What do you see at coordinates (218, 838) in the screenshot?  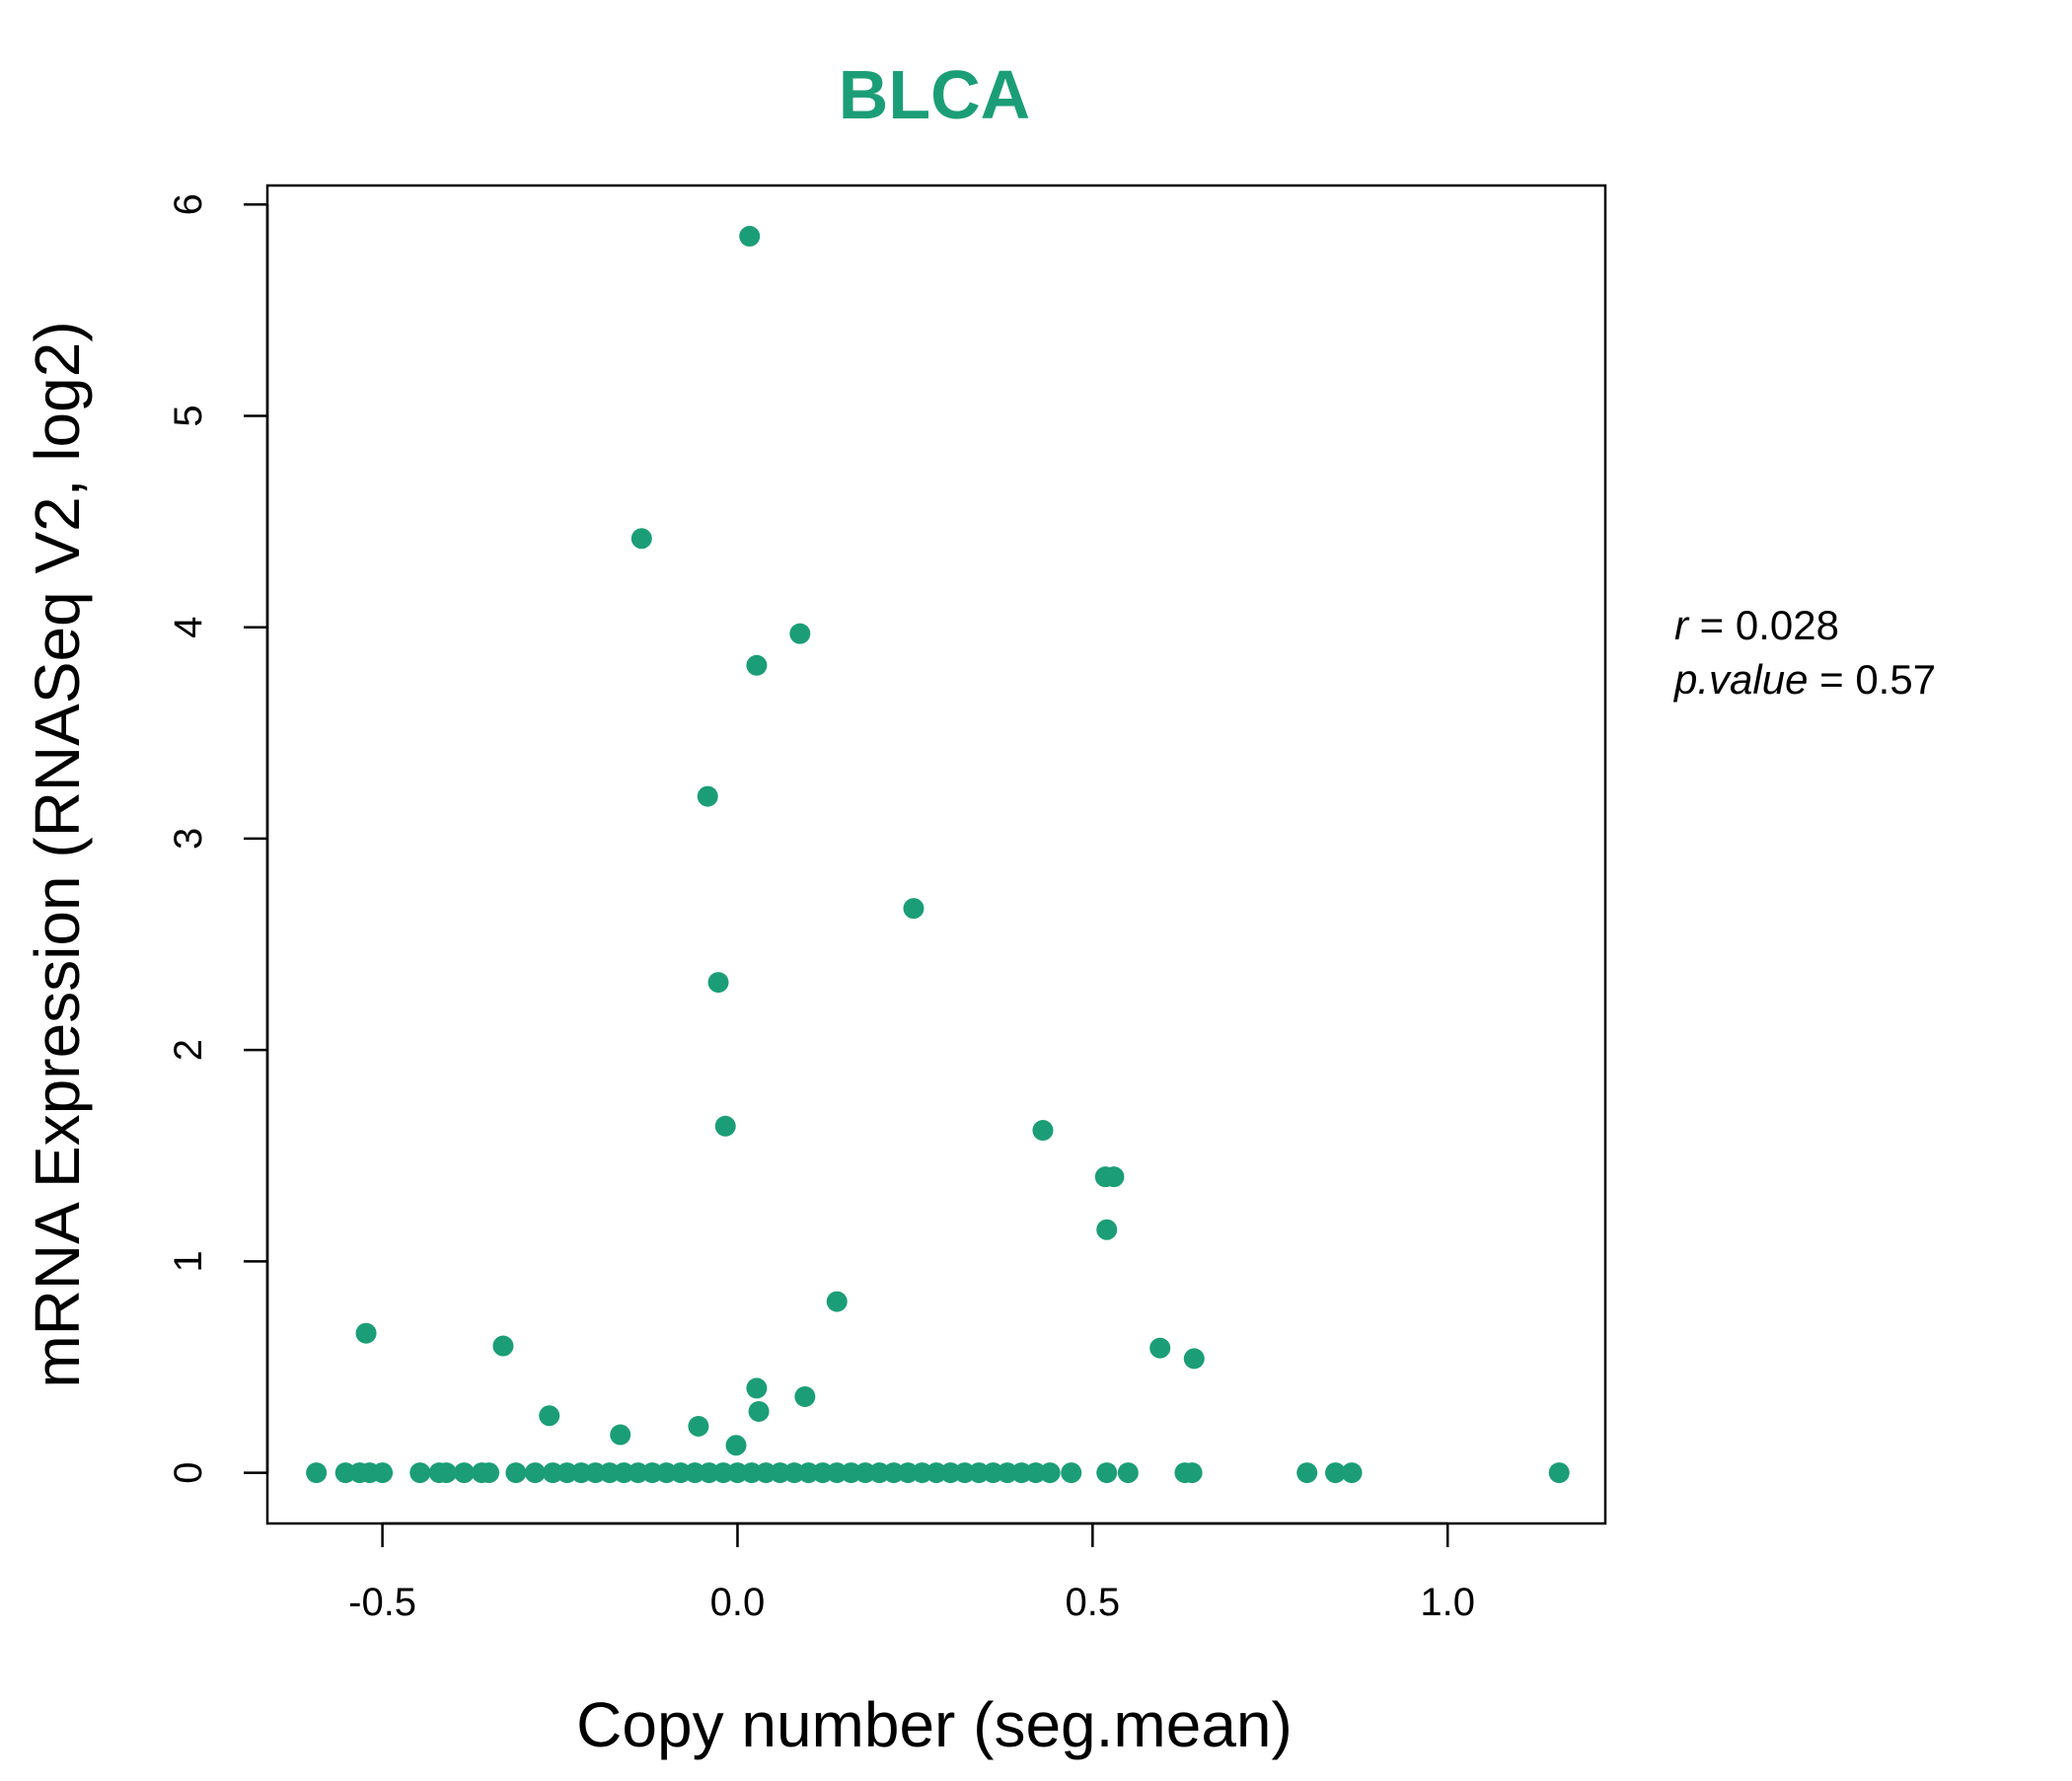 I see `y-axis: 0 1 2 3 4 5 6` at bounding box center [218, 838].